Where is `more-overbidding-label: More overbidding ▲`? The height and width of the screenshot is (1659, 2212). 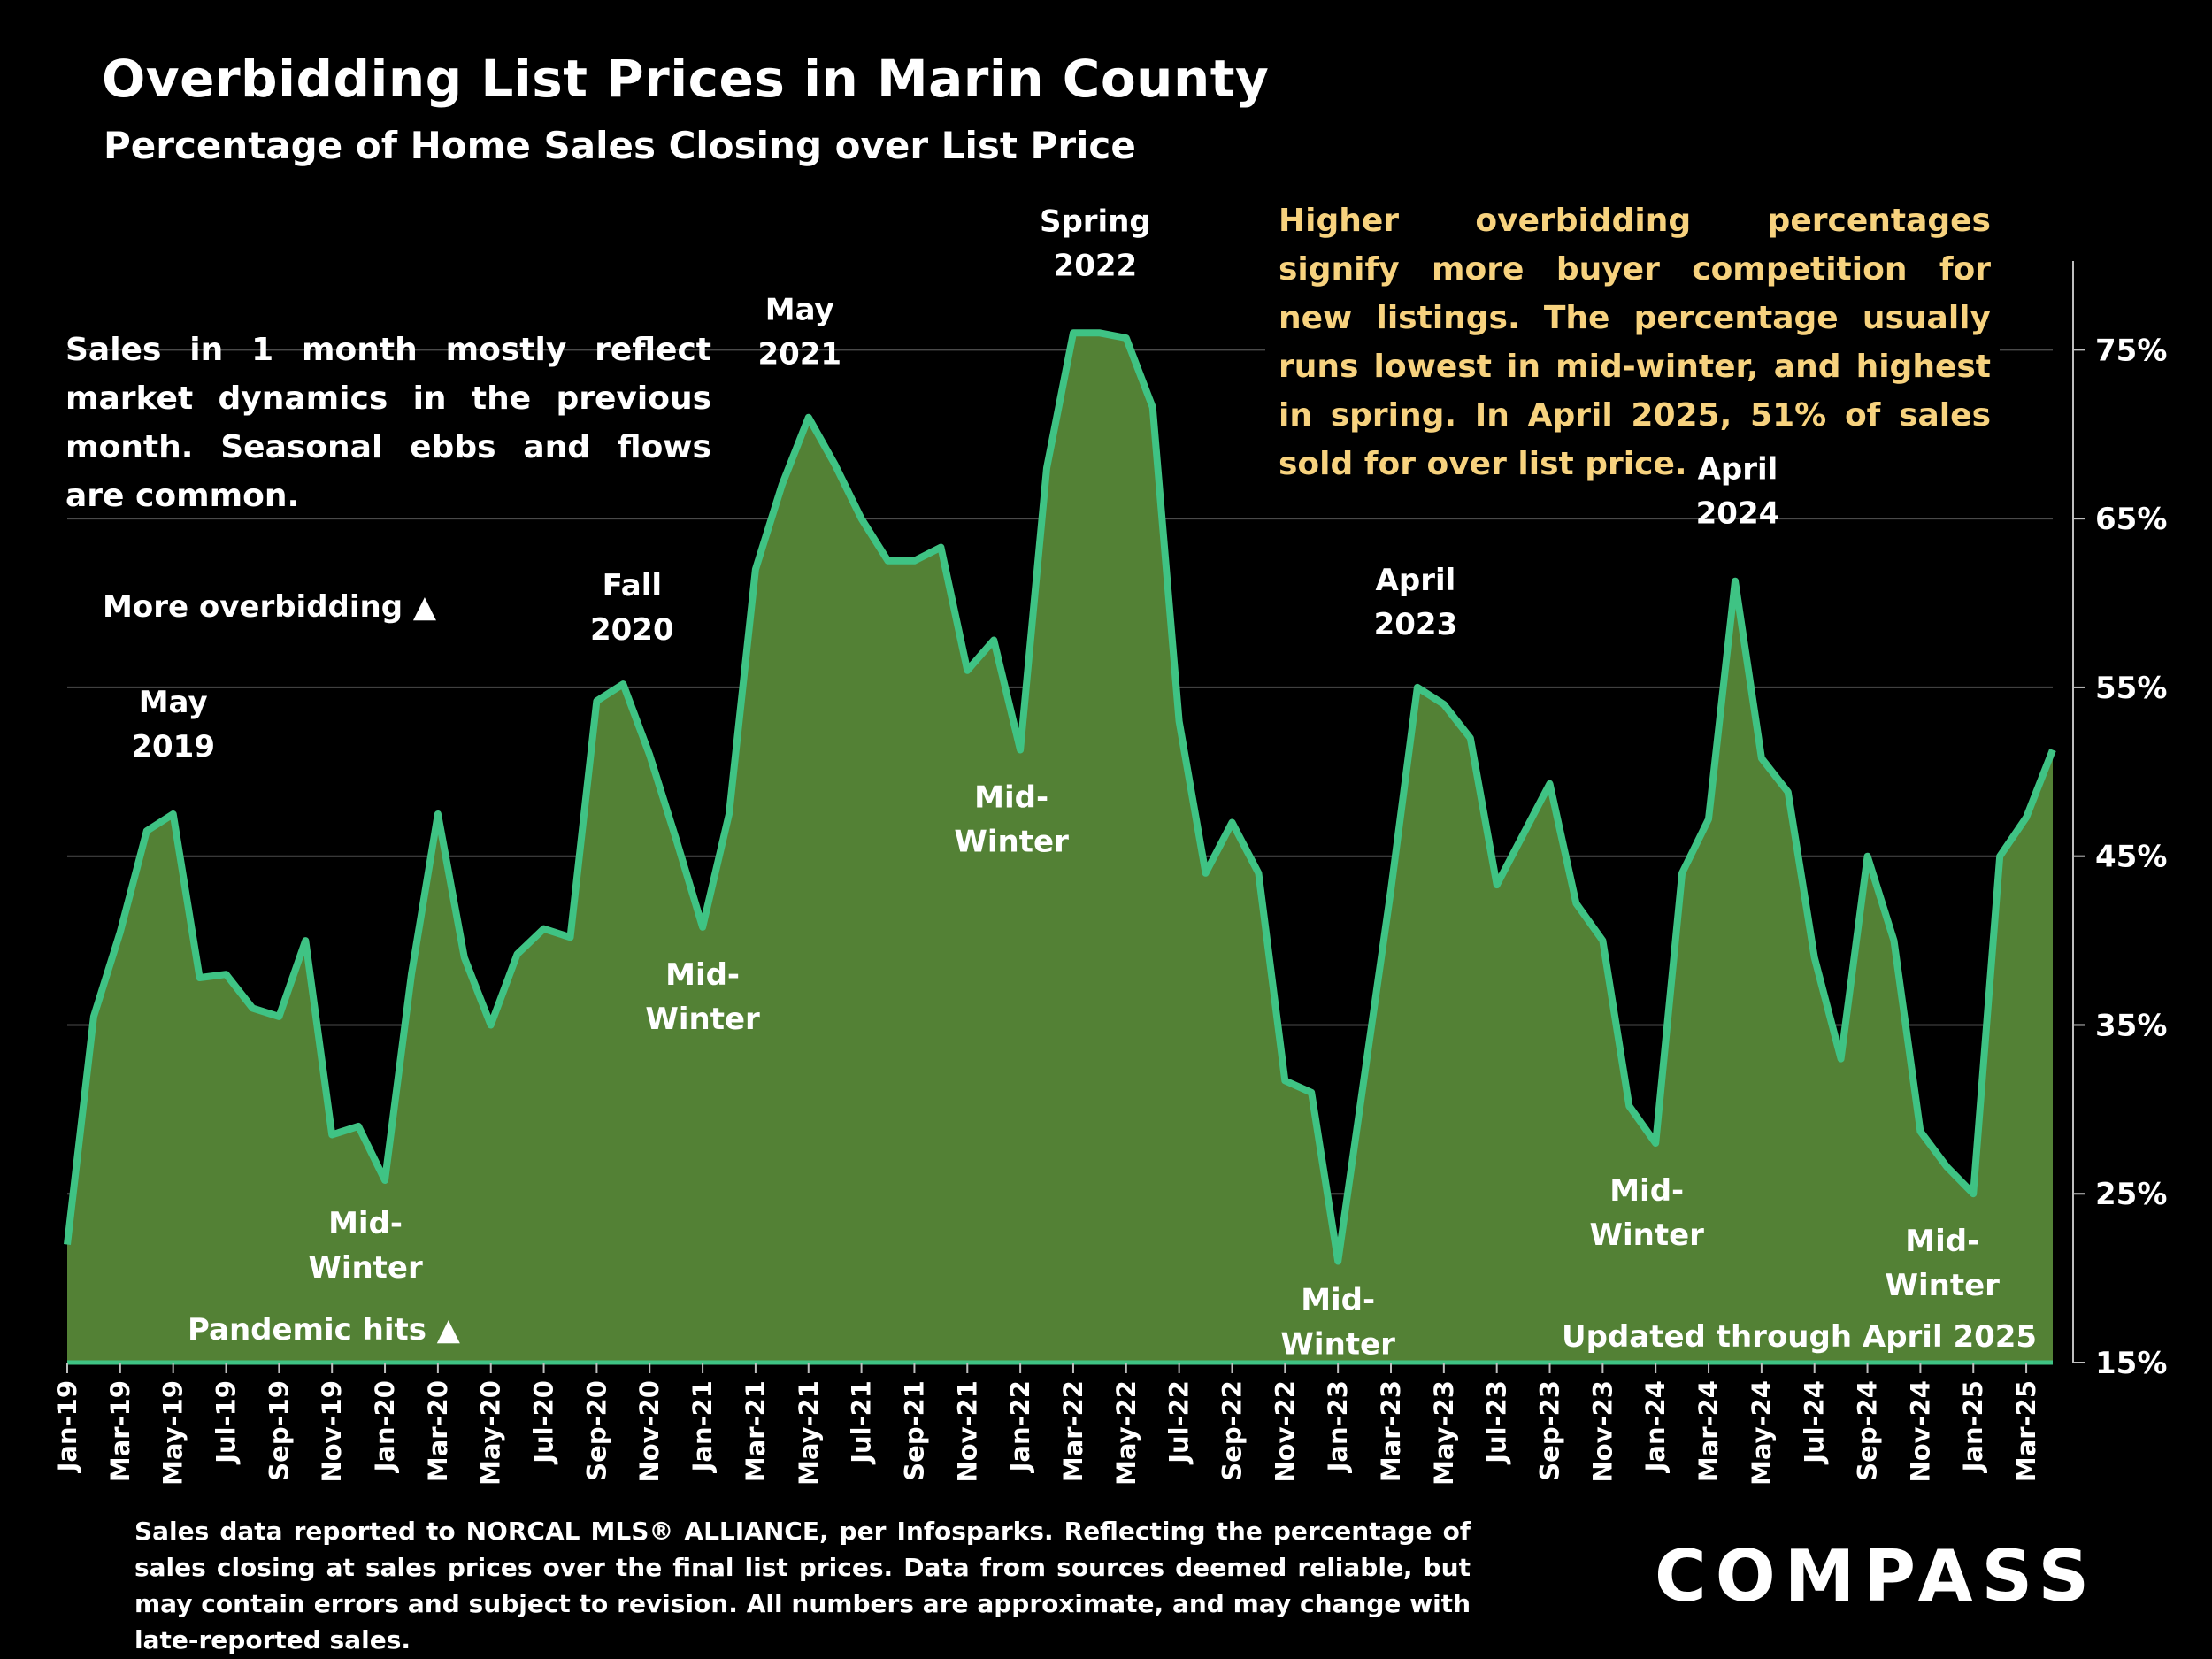
more-overbidding-label: More overbidding ▲ is located at coordinates (270, 607).